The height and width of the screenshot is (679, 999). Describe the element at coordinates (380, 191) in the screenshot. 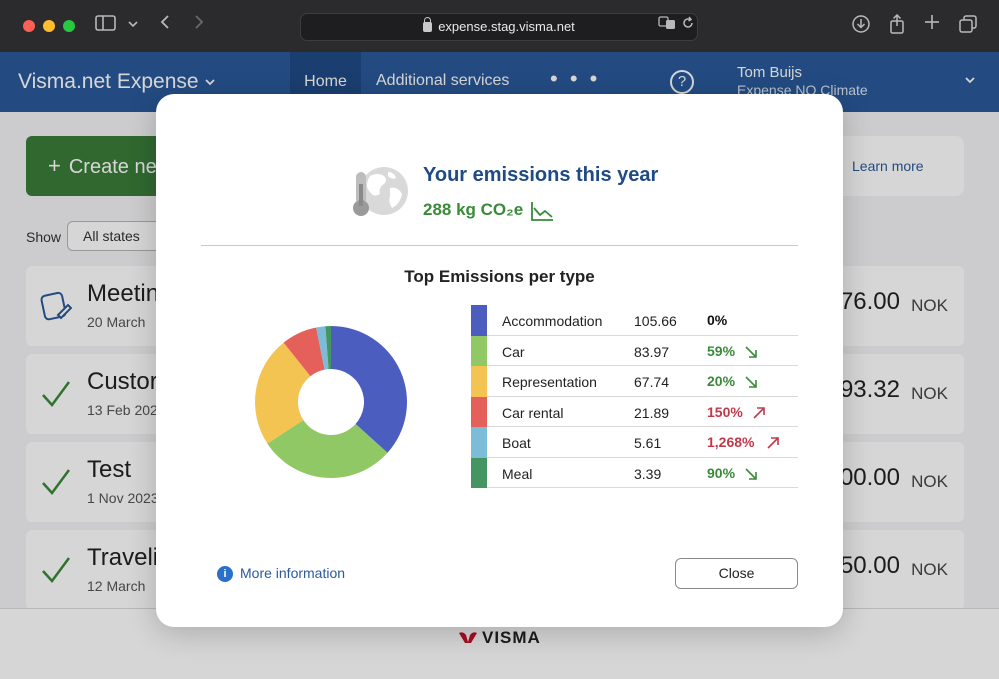

I see `globe-thermometer-icon` at that location.